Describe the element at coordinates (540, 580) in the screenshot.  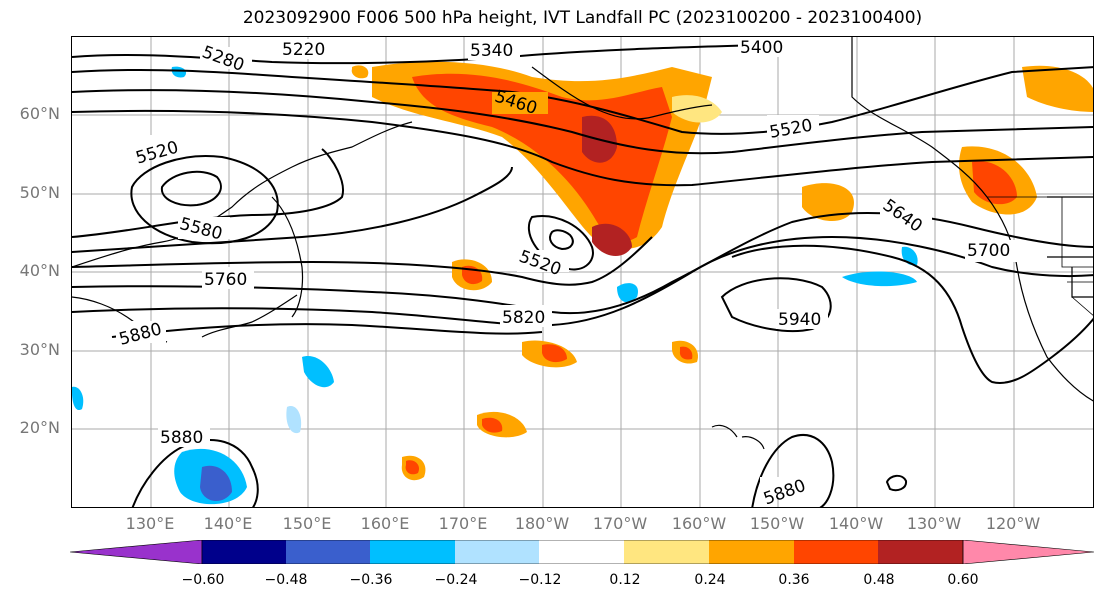
I see `colorbar-tick: −0.12` at that location.